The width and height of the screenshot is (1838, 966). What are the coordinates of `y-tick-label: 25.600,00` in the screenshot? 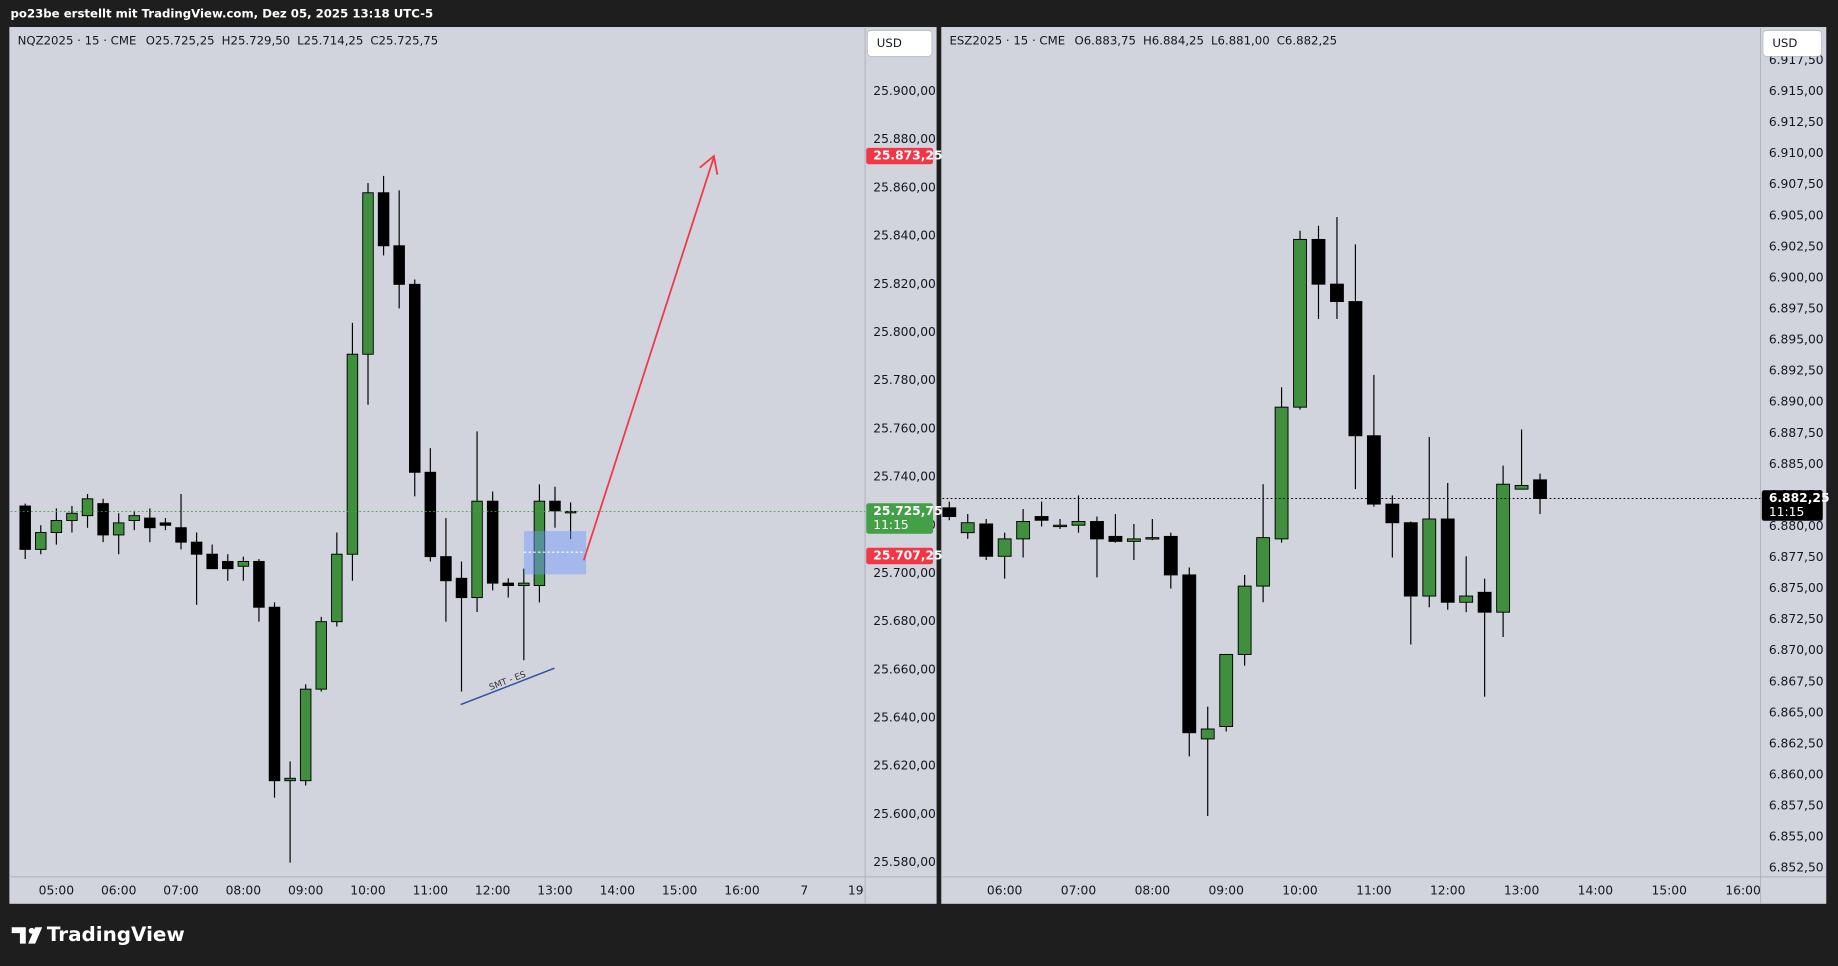 It's located at (904, 814).